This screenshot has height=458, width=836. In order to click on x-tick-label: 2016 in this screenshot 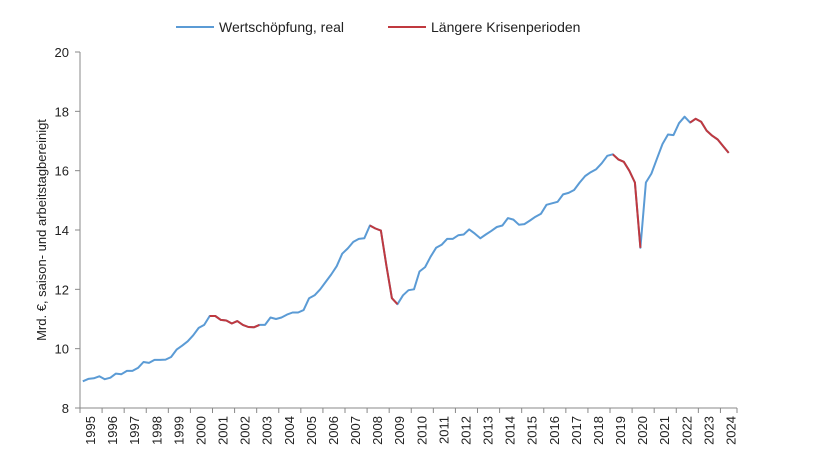, I will do `click(554, 430)`.